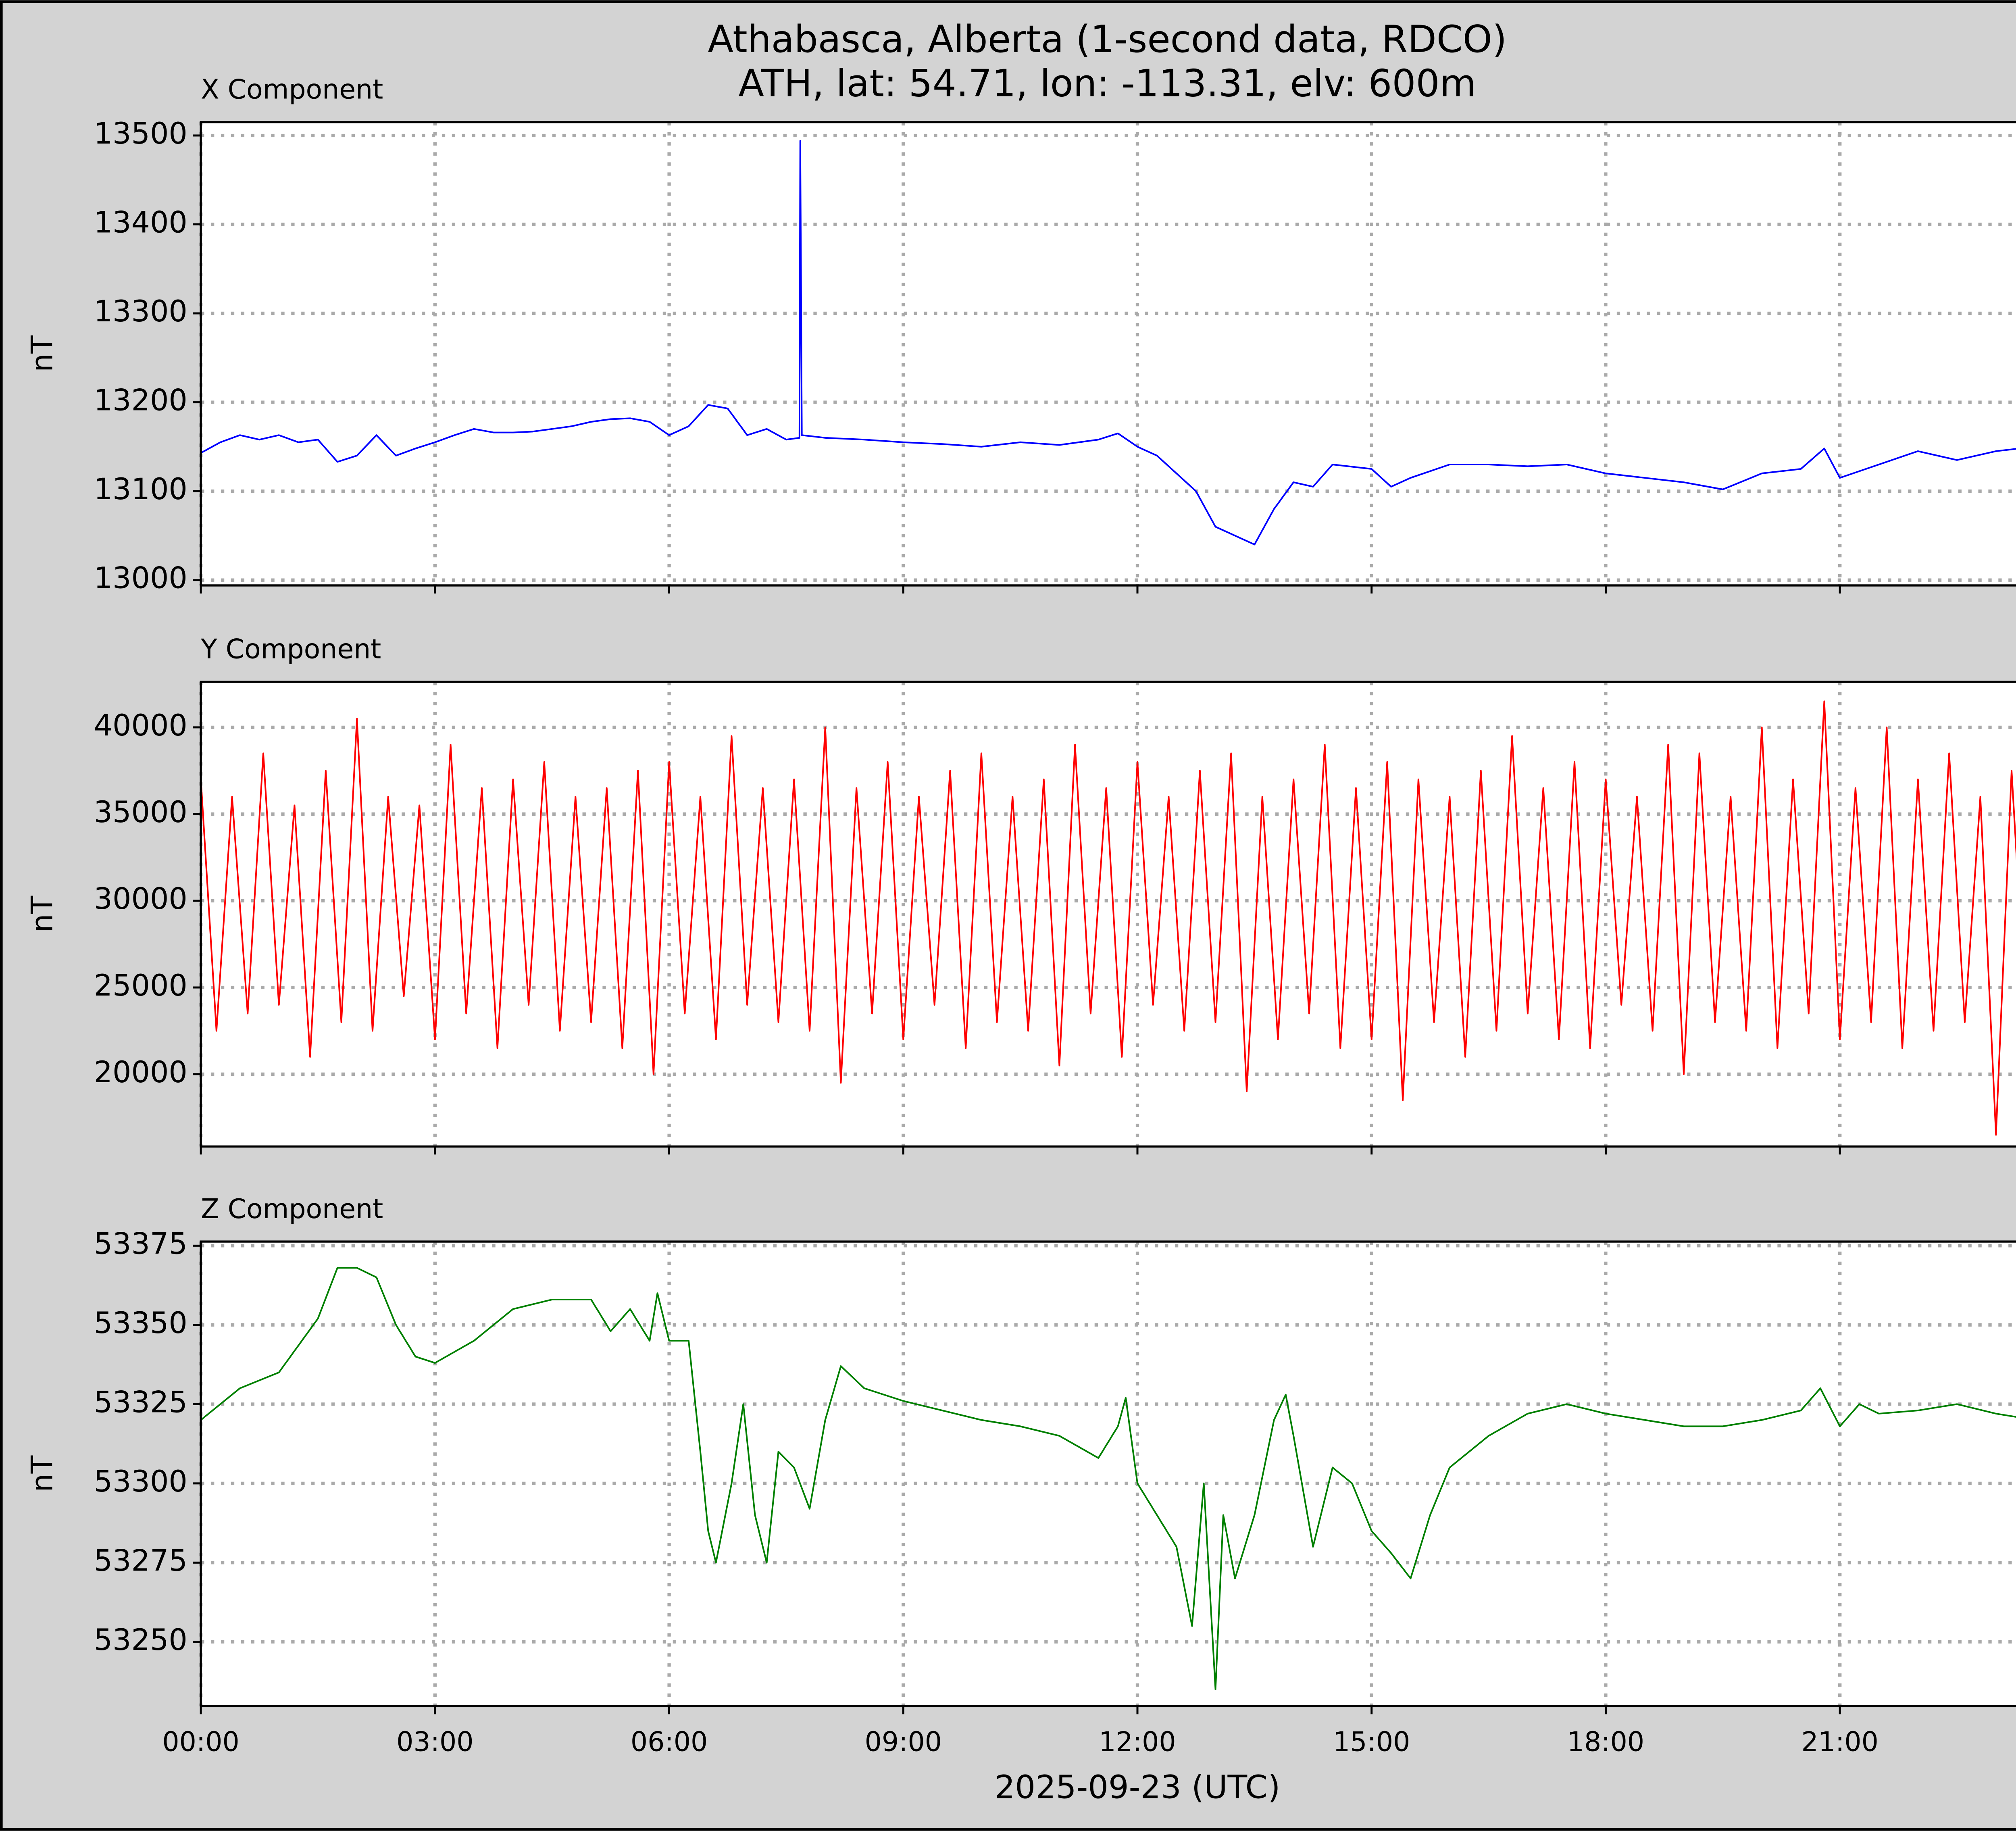  Describe the element at coordinates (141, 899) in the screenshot. I see `y-tick-label: 30000` at that location.